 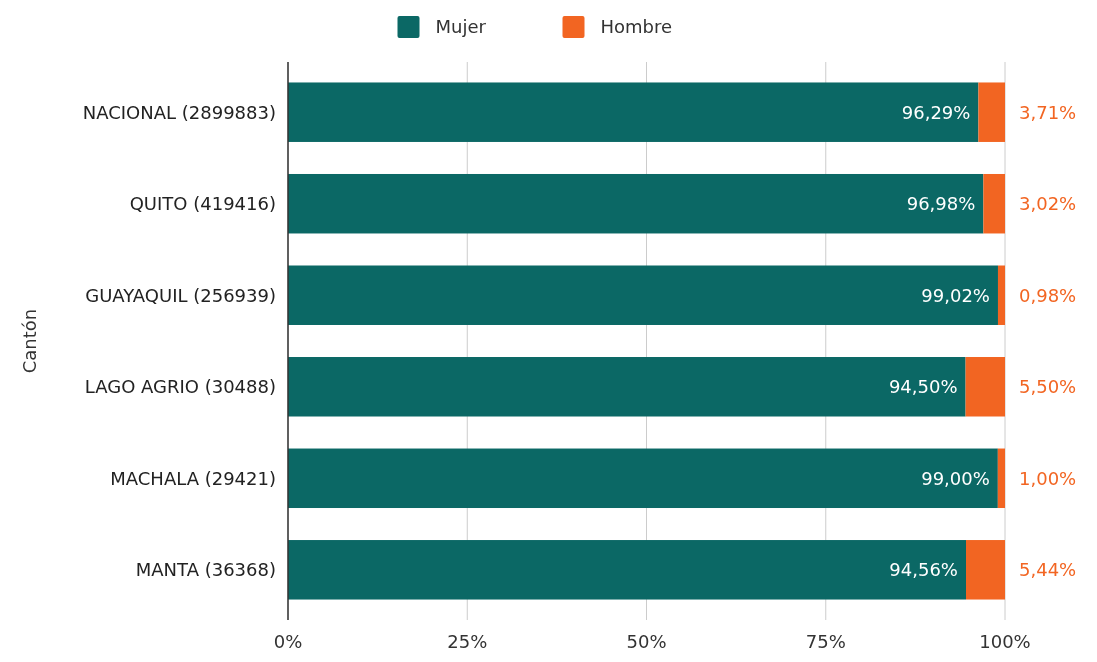 What do you see at coordinates (923, 387) in the screenshot?
I see `data-label: 94,50%` at bounding box center [923, 387].